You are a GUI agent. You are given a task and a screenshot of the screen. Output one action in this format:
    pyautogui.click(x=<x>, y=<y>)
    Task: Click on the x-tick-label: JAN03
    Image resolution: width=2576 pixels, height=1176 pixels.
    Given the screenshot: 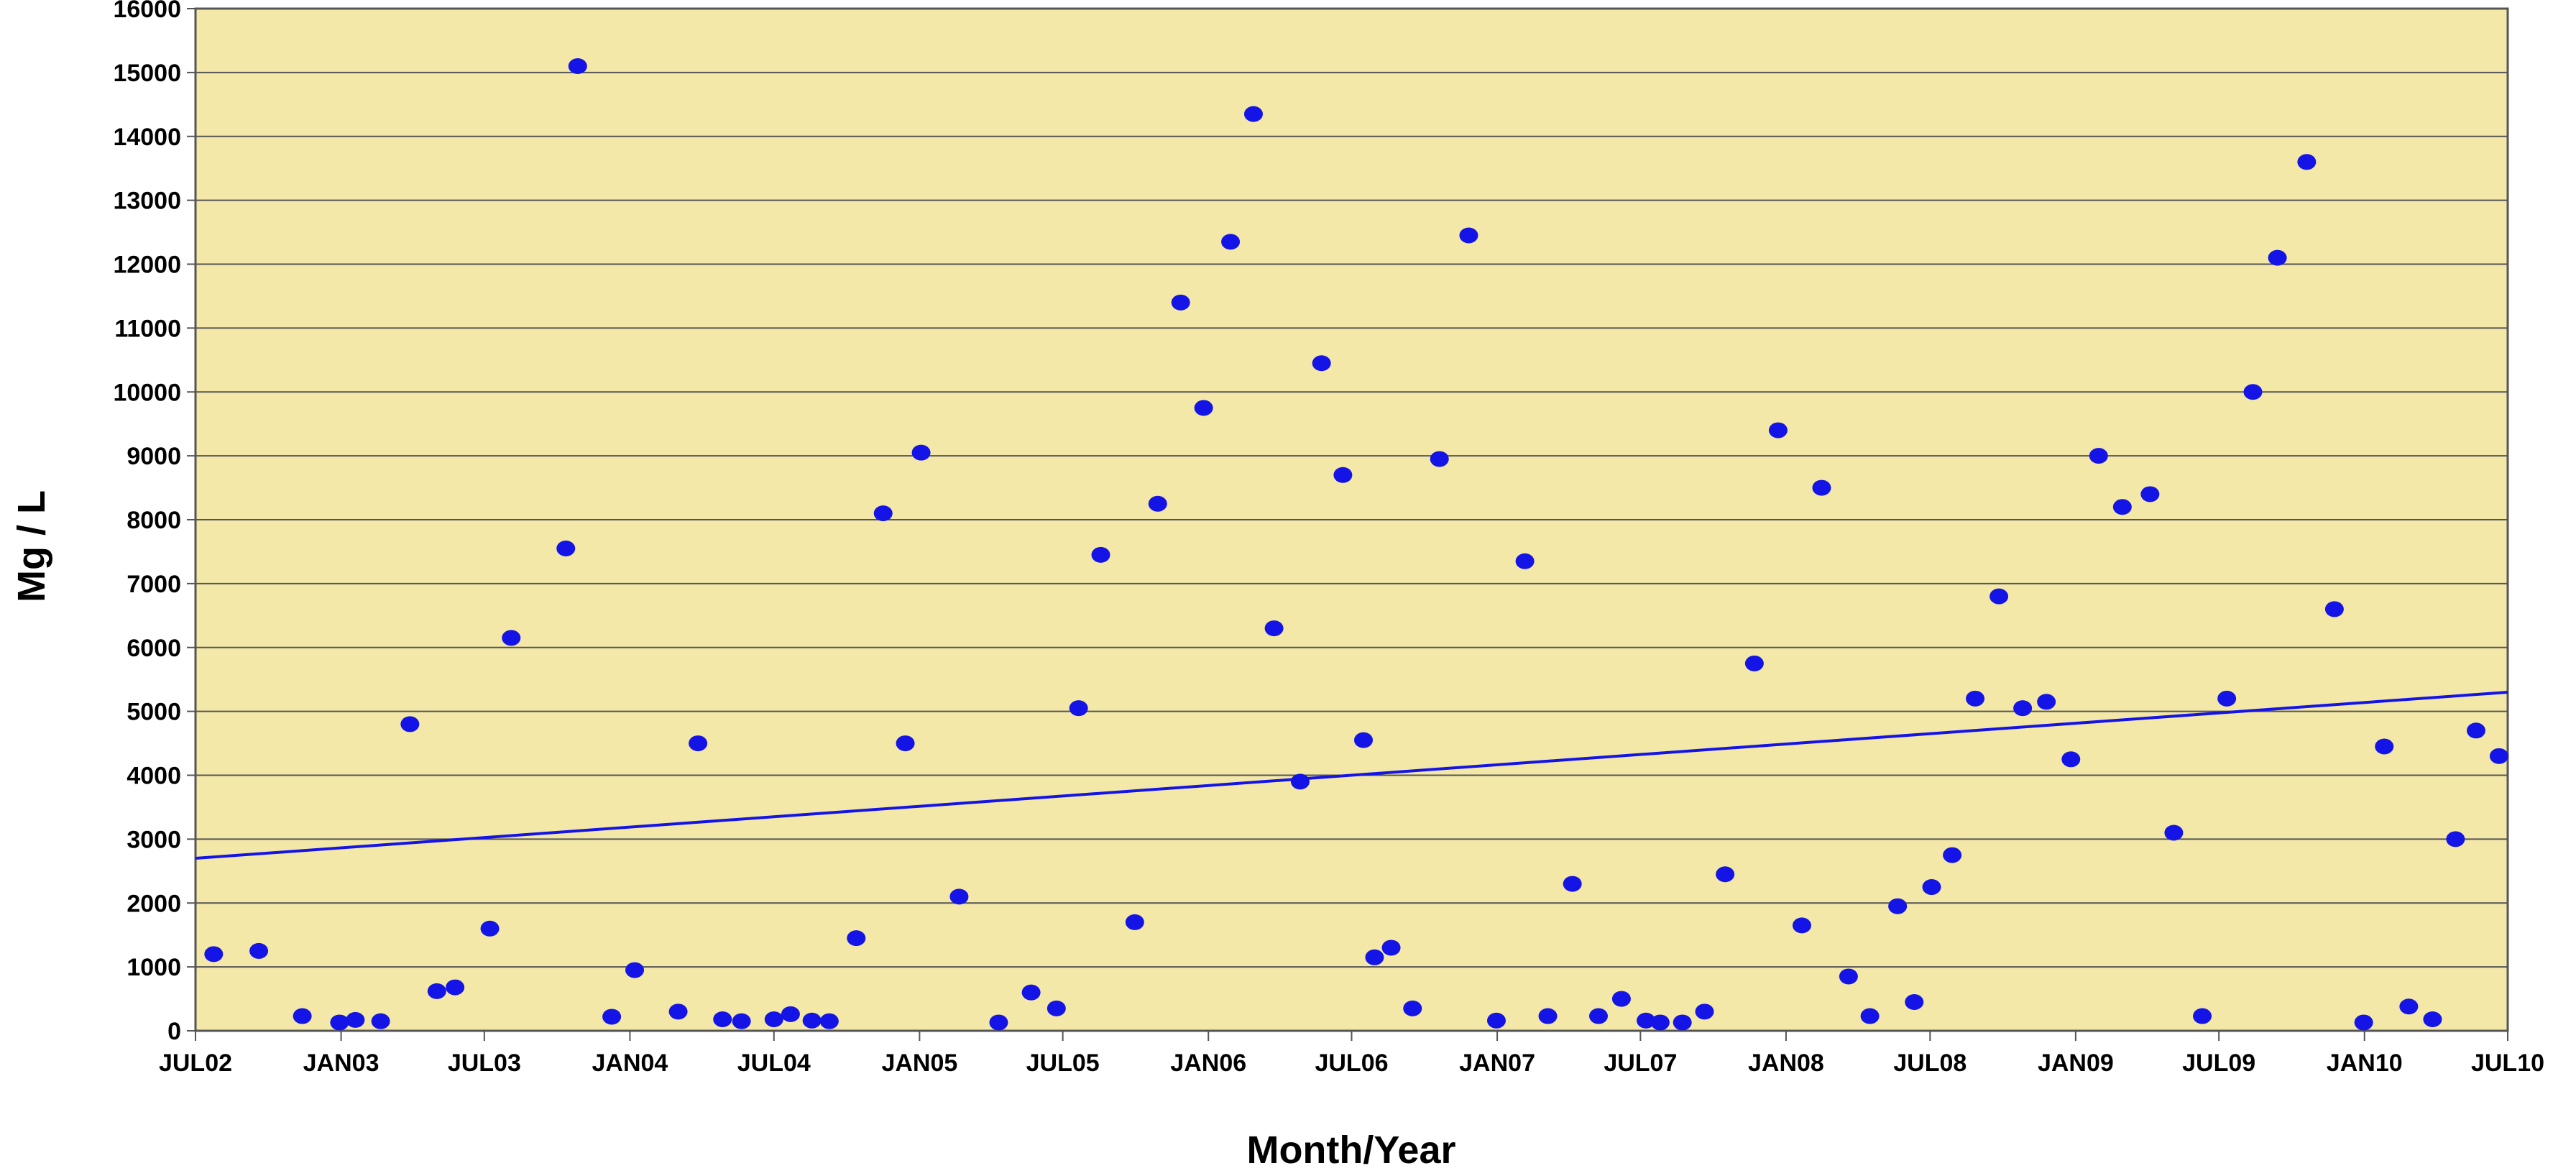 What is the action you would take?
    pyautogui.click(x=341, y=1063)
    